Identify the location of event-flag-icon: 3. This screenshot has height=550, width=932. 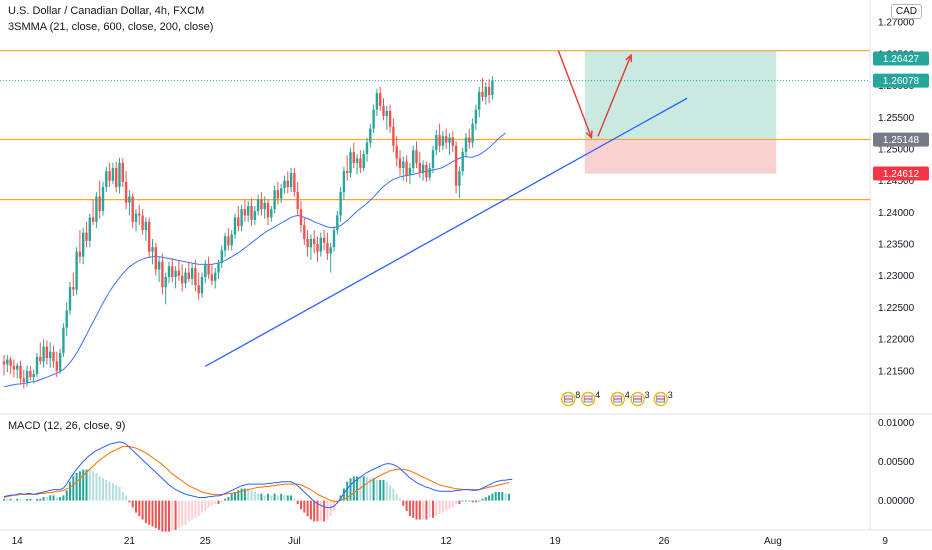
(663, 398).